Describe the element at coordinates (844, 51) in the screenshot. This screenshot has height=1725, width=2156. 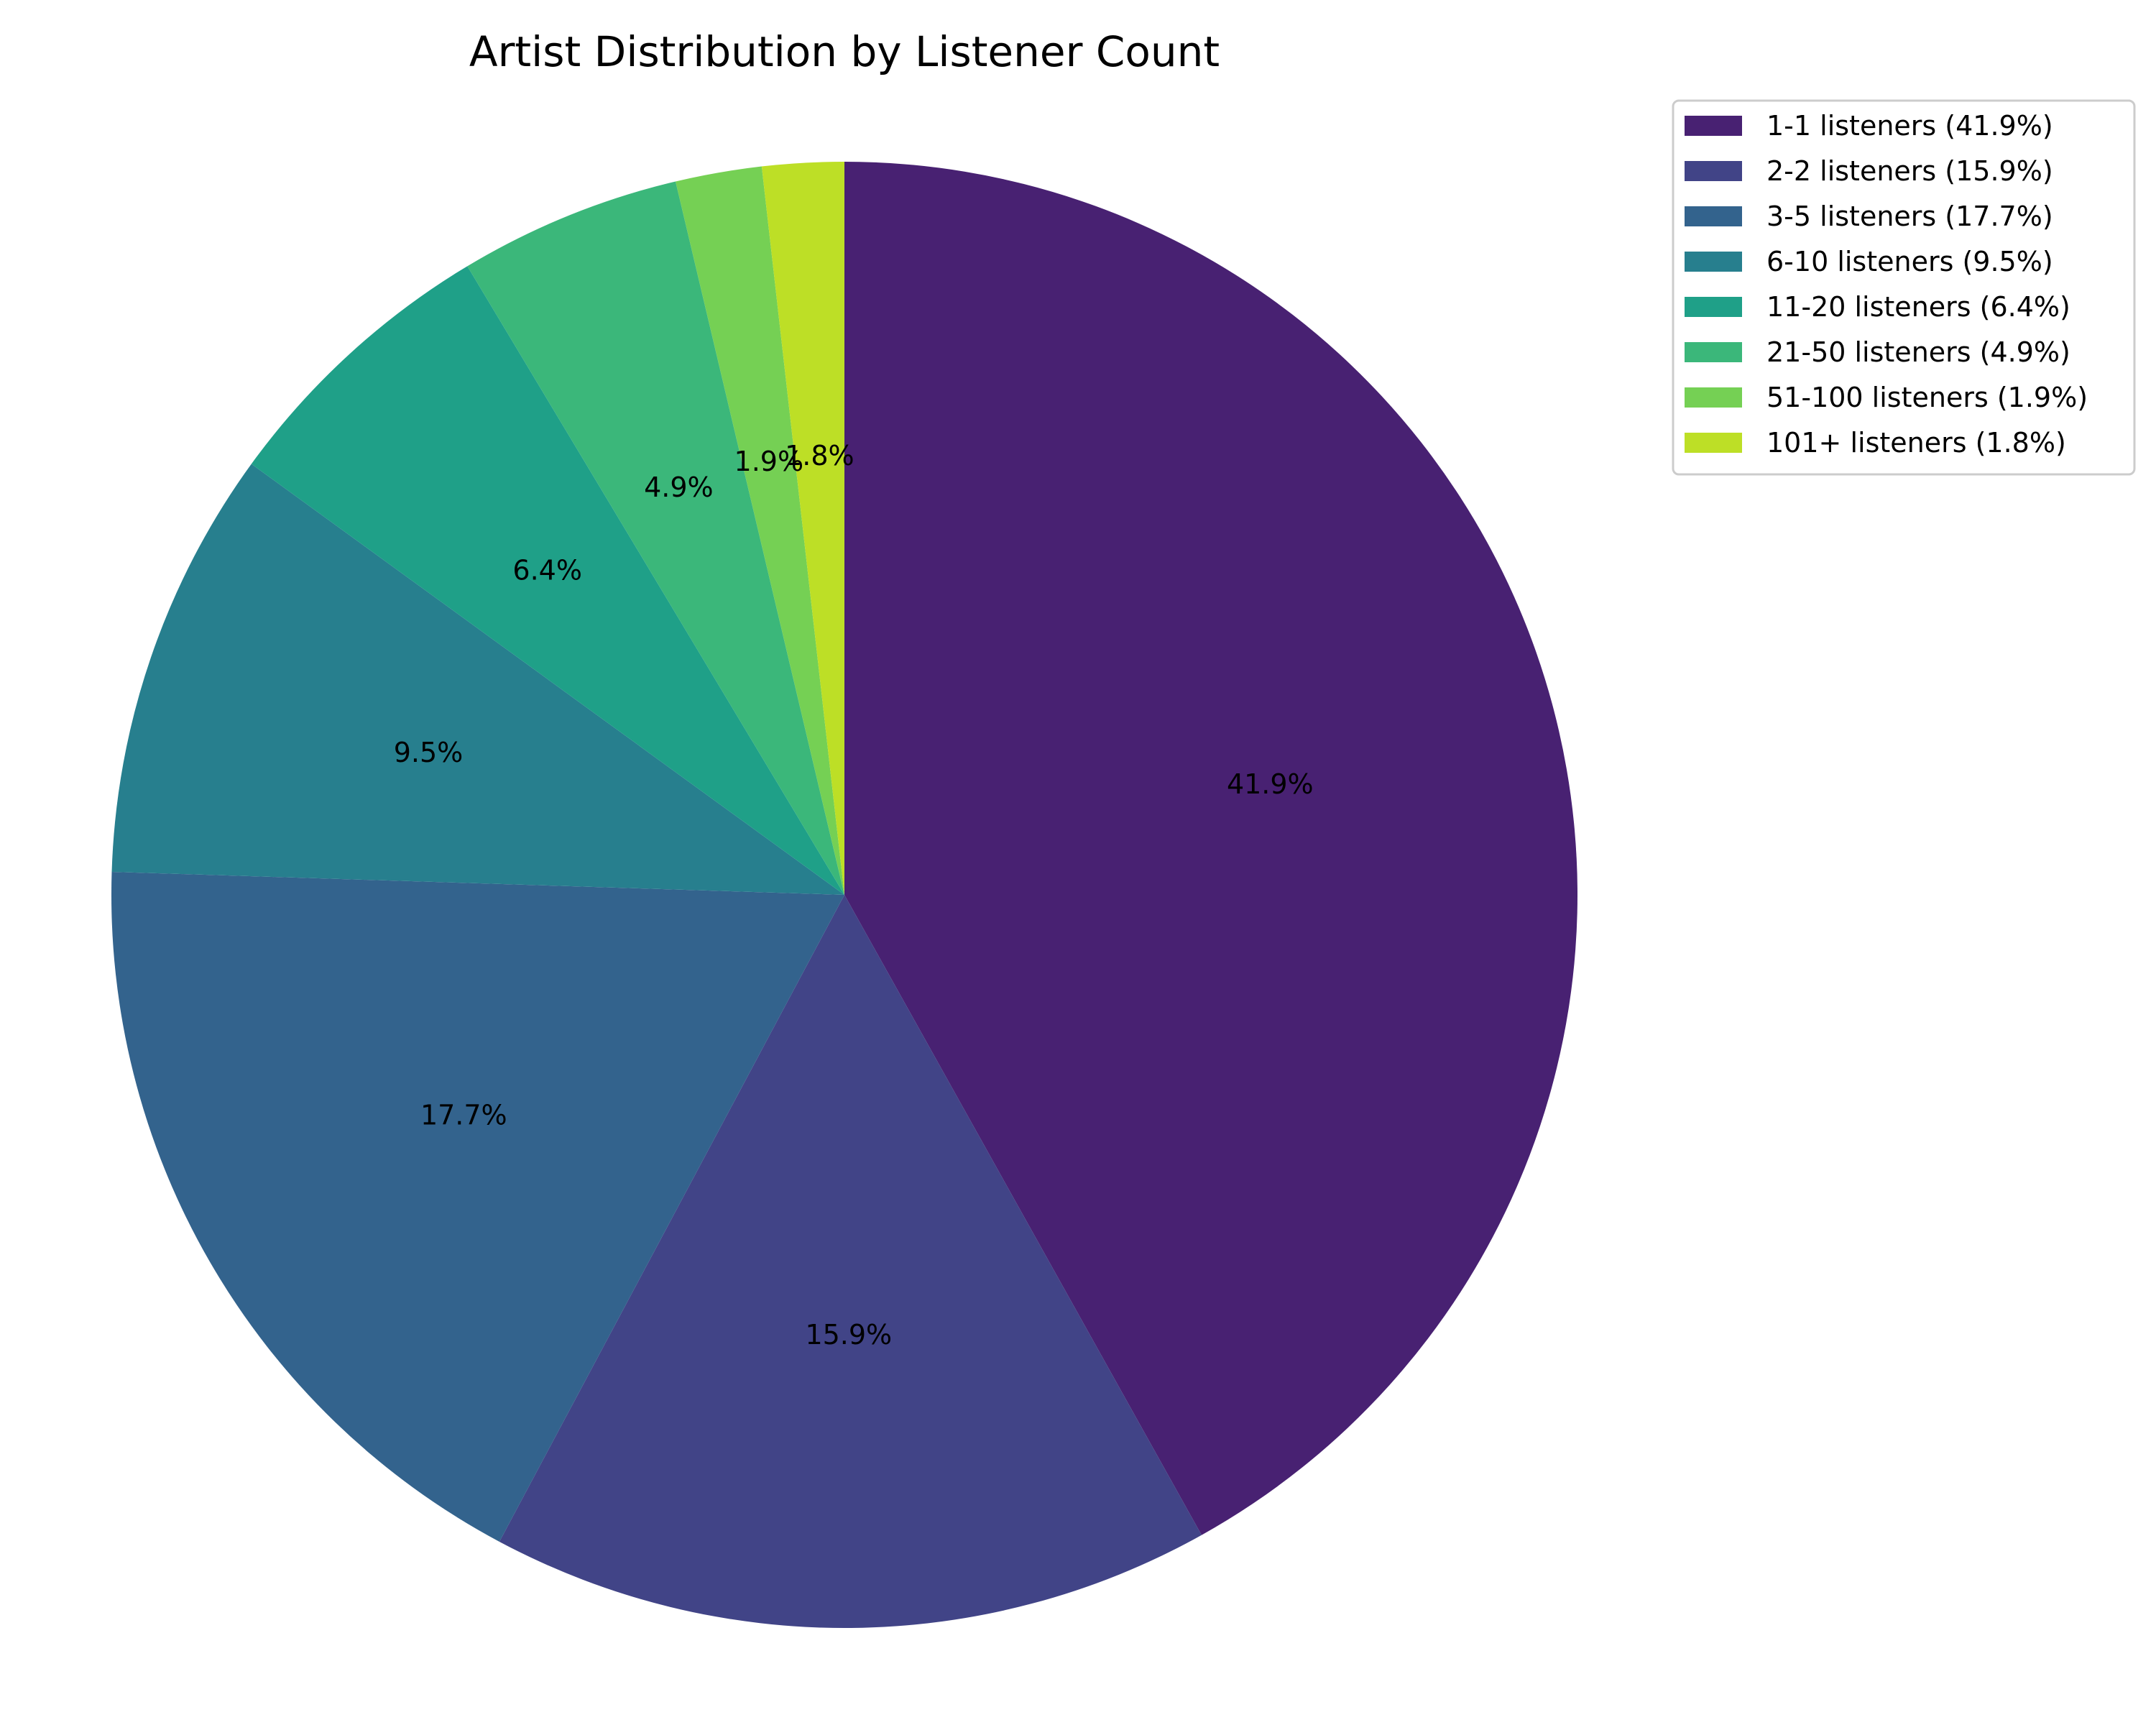
I see `chart-title: Artist Distribution by Listener Count` at that location.